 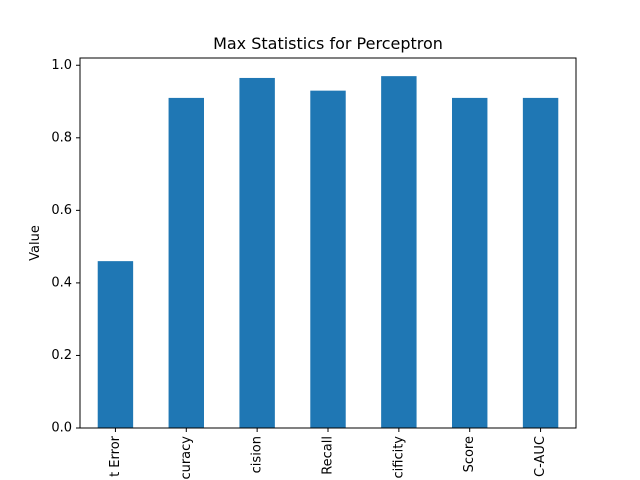 I want to click on x-tick-label-6: C-AUC, so click(x=540, y=456).